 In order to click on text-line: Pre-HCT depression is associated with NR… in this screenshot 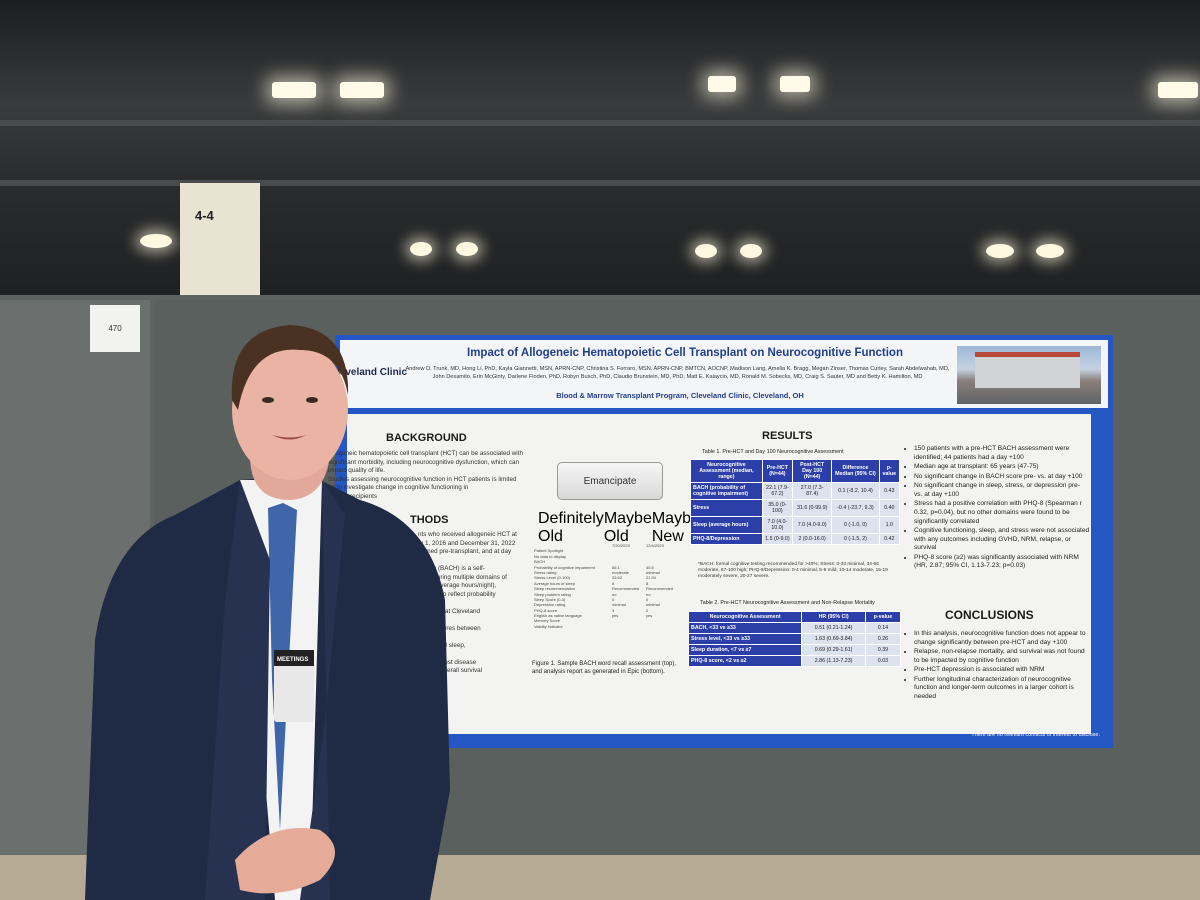, I will do `click(1002, 670)`.